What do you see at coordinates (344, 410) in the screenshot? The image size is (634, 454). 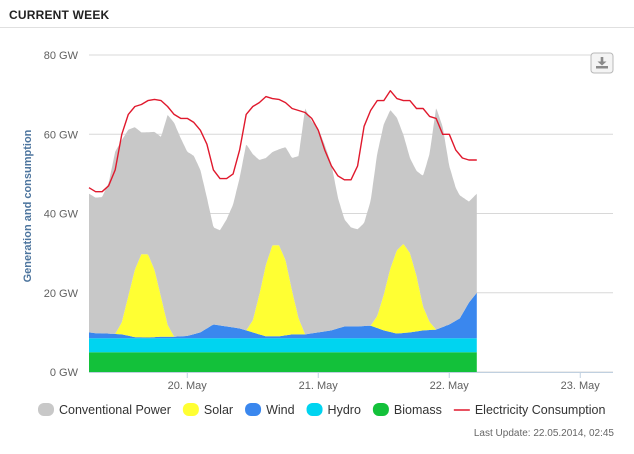 I see `legend-label: Hydro` at bounding box center [344, 410].